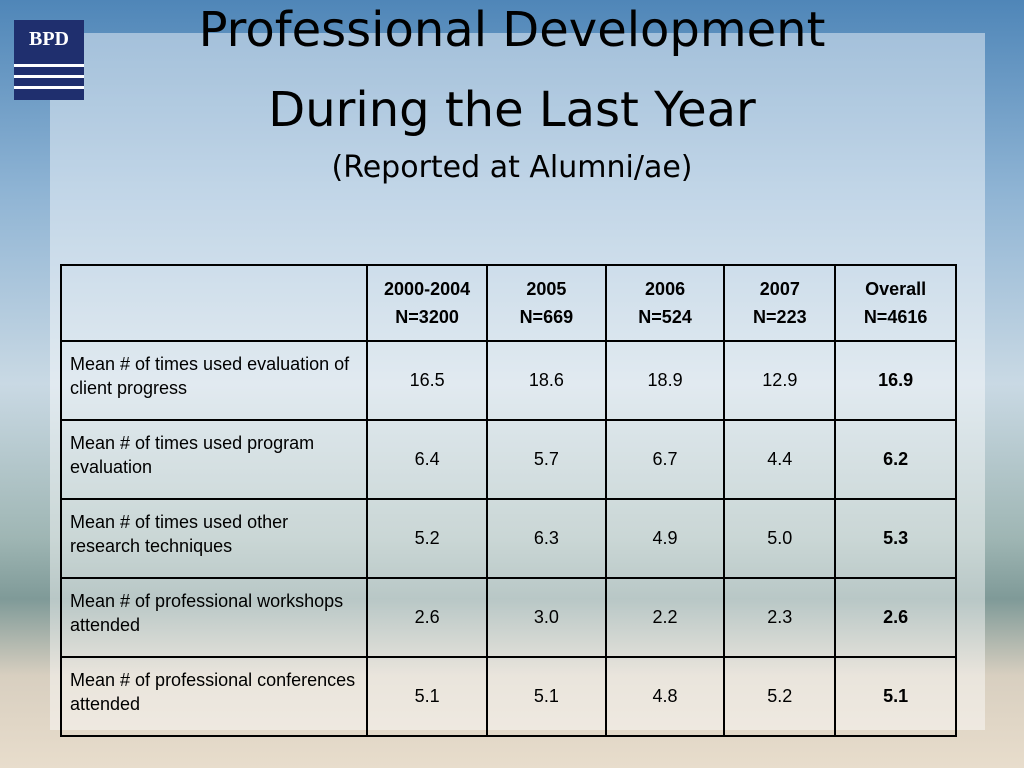  What do you see at coordinates (546, 538) in the screenshot?
I see `cell: 6.3` at bounding box center [546, 538].